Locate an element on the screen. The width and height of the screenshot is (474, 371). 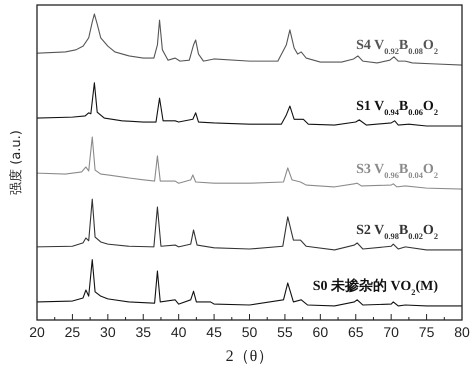
x-axis-title: 2（θ） is located at coordinates (250, 356).